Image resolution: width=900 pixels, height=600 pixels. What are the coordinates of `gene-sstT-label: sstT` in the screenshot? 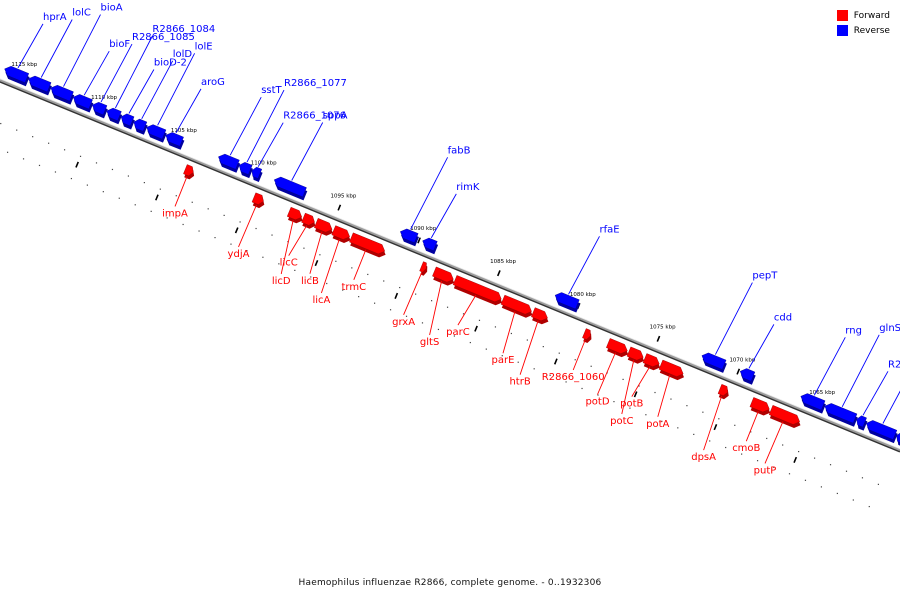 It's located at (271, 90).